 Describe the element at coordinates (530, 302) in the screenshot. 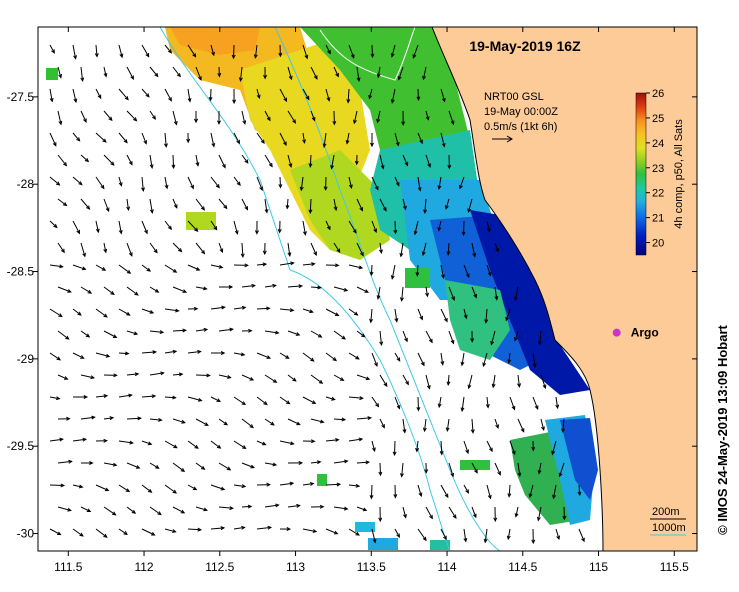

I see `sst-darkblue-patch` at that location.